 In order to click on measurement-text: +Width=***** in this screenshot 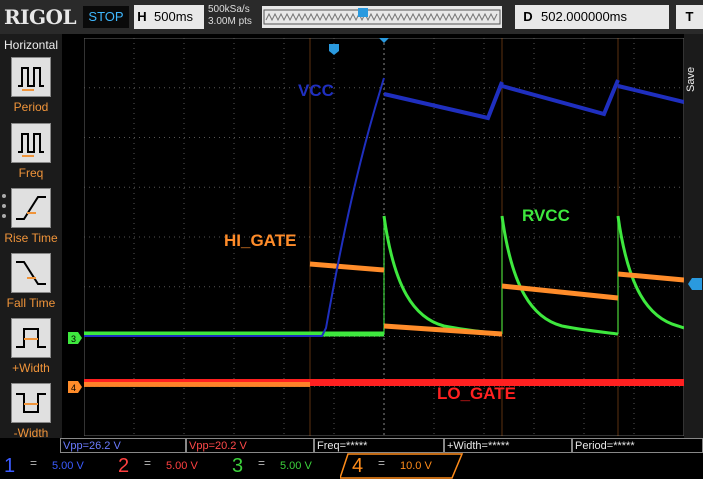, I will do `click(478, 446)`.